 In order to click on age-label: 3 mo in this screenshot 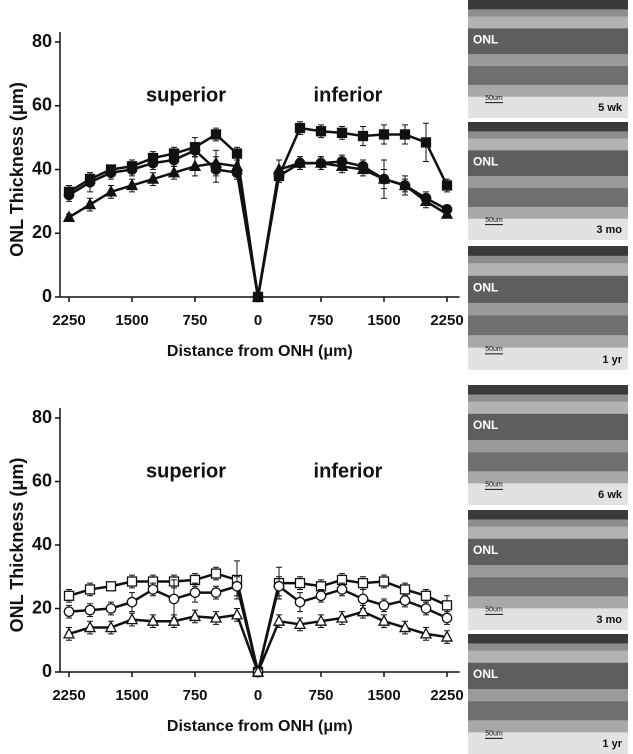, I will do `click(609, 230)`.